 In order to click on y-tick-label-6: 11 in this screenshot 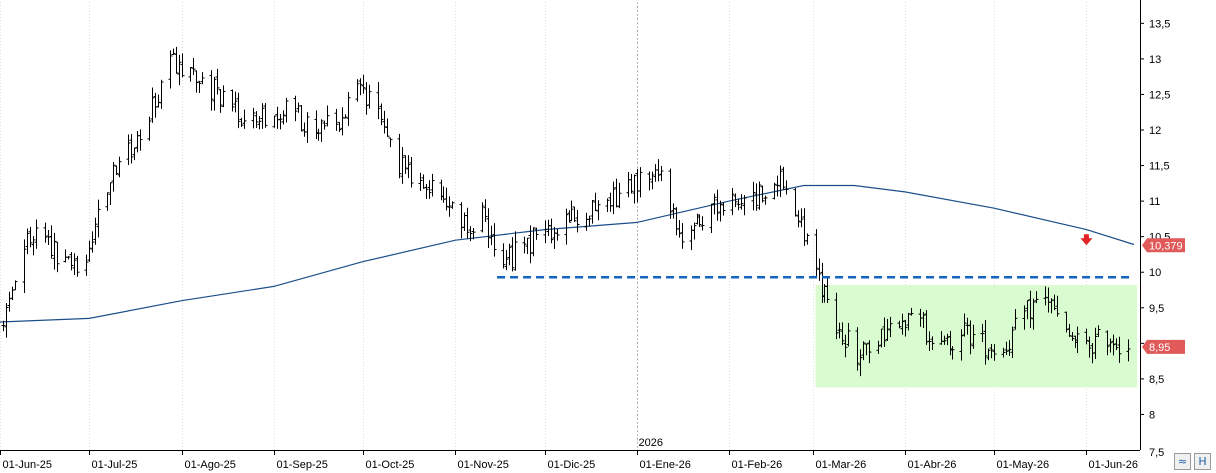, I will do `click(1154, 202)`.